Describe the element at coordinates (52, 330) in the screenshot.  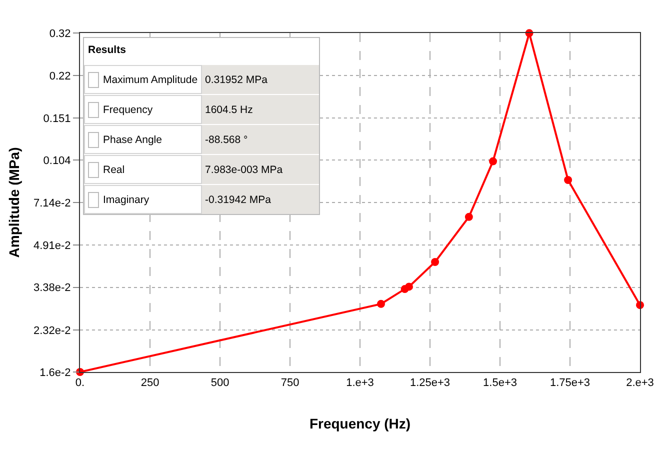
I see `y-tick-label: 2.32e-2` at that location.